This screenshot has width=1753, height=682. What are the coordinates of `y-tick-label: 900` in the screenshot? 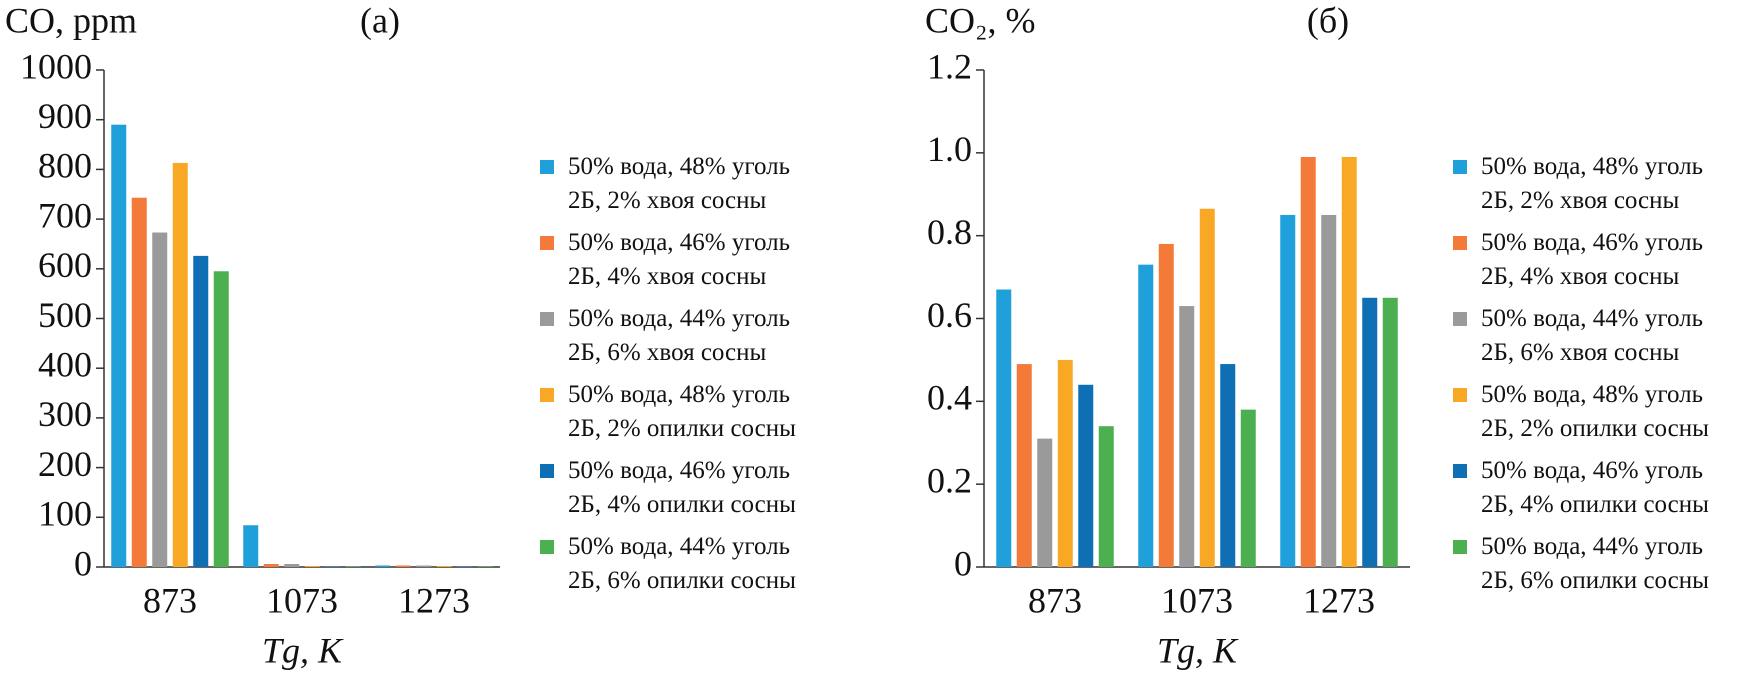 It's located at (65, 116).